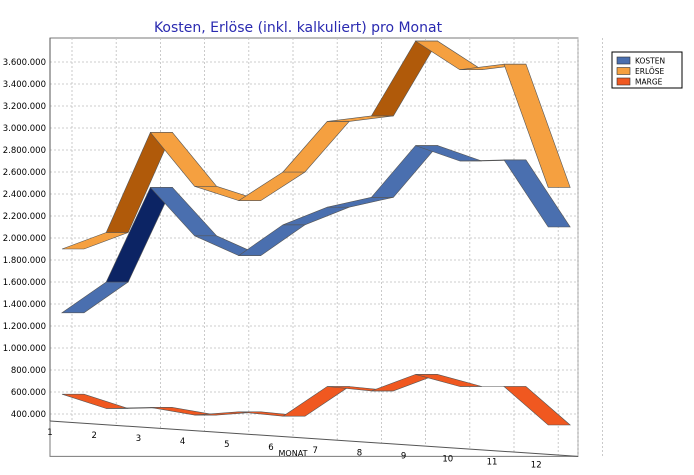  Describe the element at coordinates (536, 466) in the screenshot. I see `x-tick-label: 12` at that location.